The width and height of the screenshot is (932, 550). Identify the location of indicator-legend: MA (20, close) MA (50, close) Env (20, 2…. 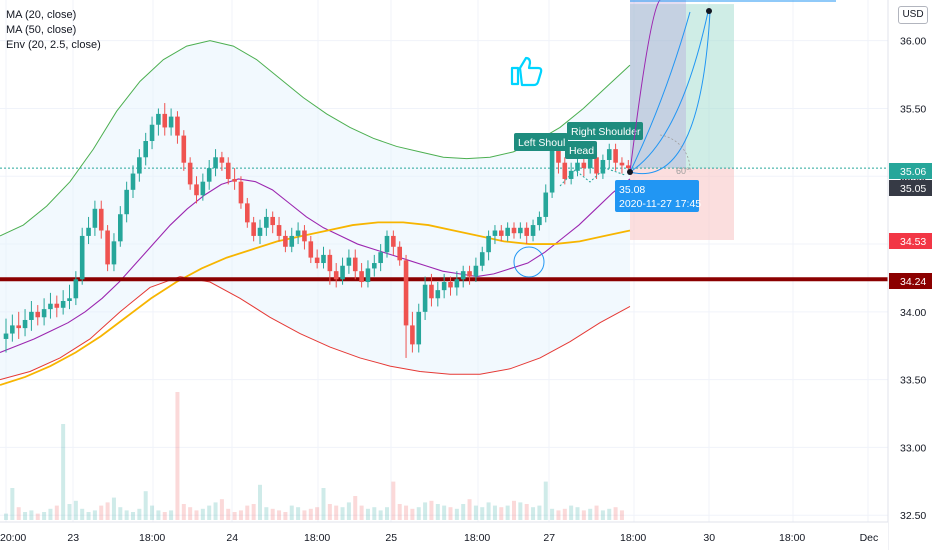
(53, 30).